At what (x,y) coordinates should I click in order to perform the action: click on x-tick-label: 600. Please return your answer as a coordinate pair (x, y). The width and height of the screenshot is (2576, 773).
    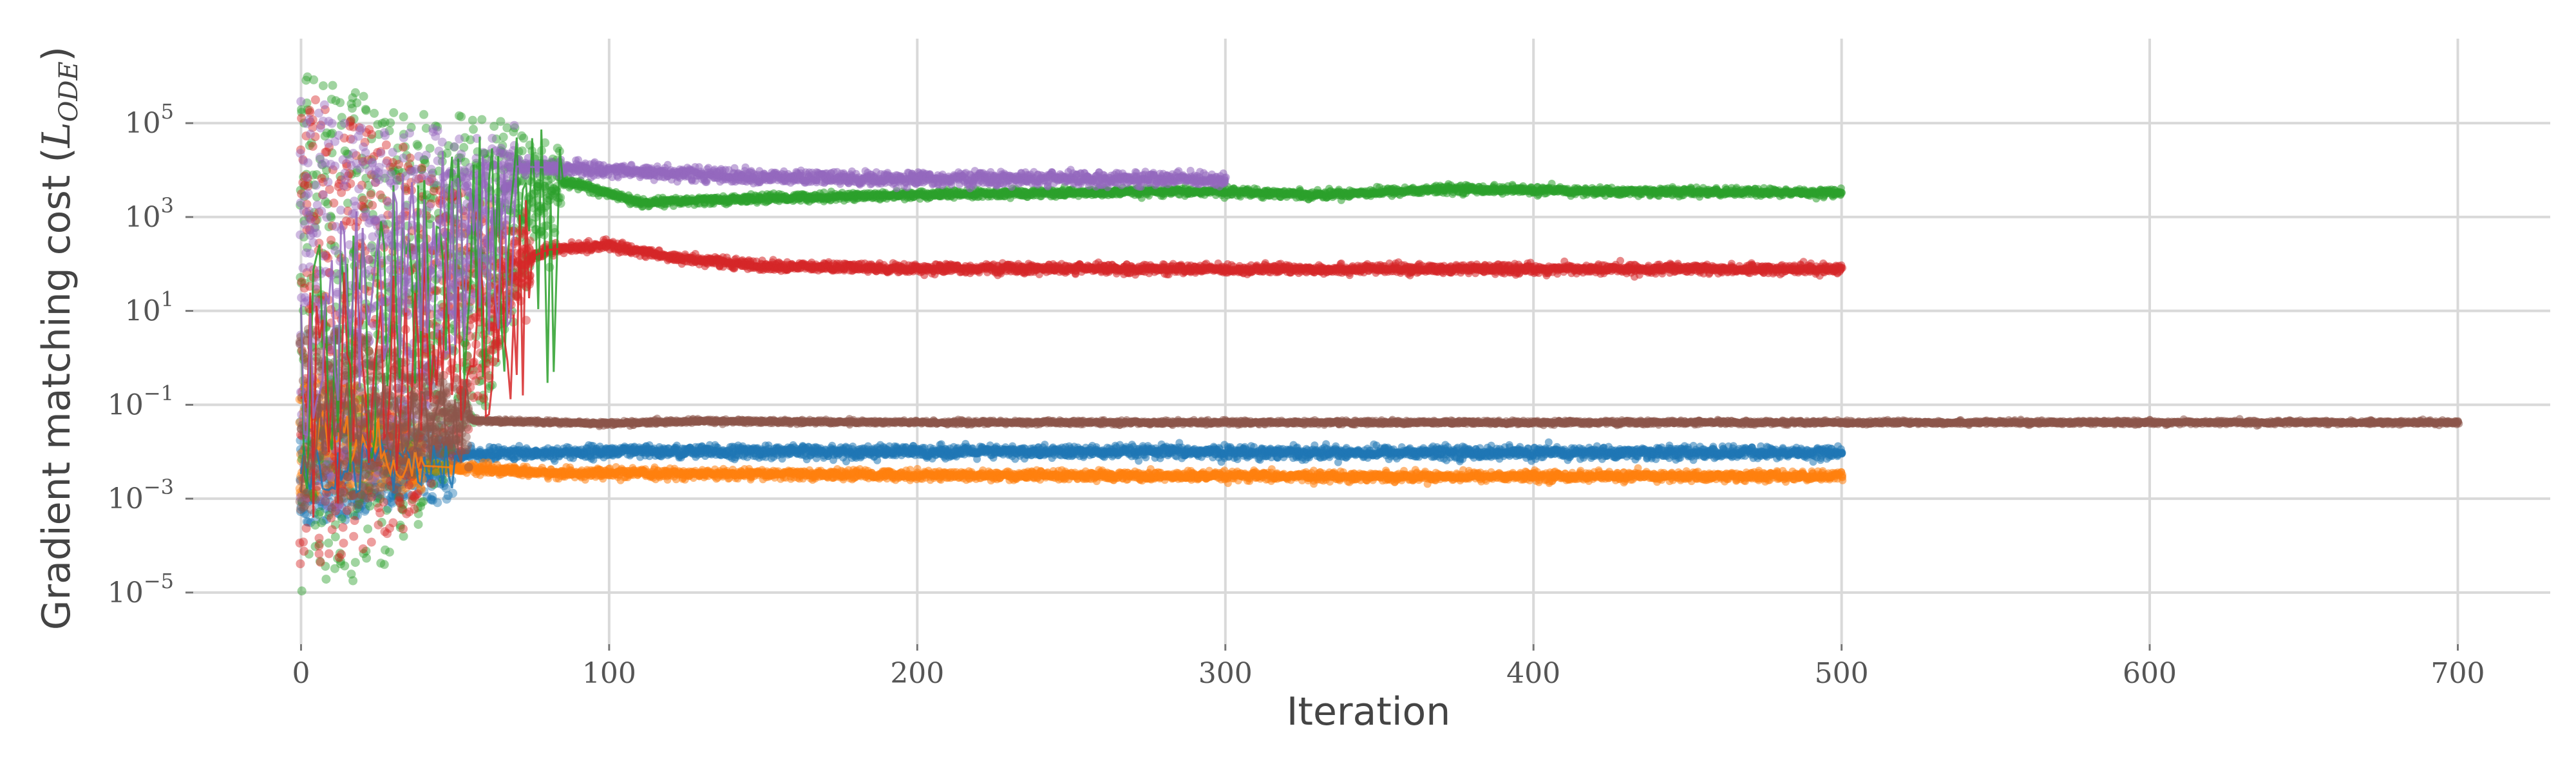
    Looking at the image, I should click on (2150, 673).